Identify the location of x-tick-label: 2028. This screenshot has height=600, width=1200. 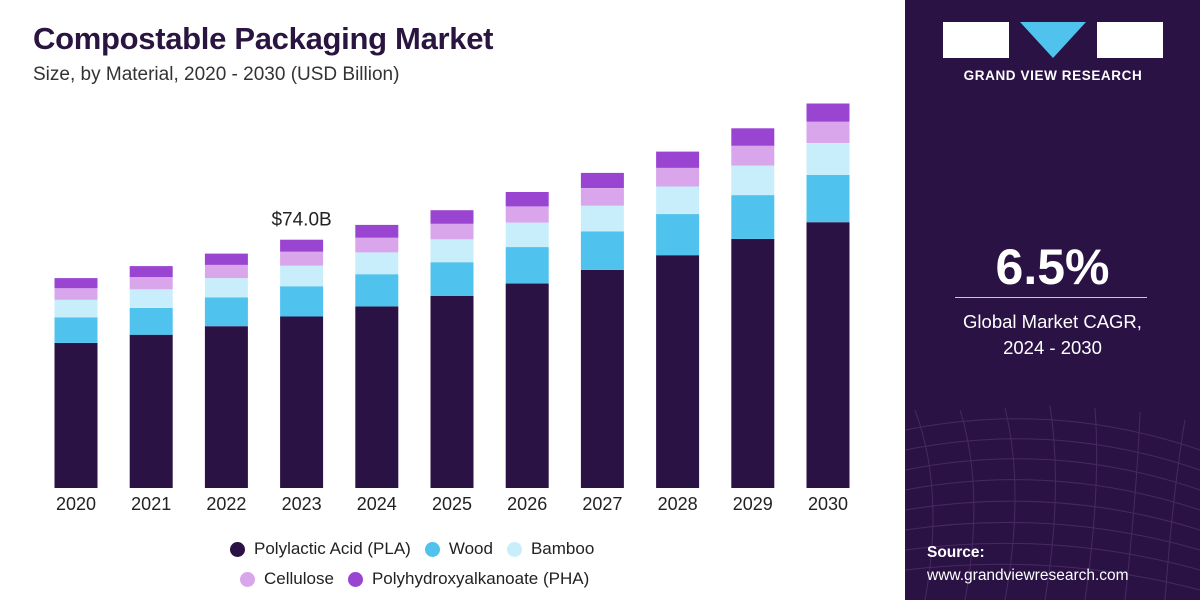
(678, 504).